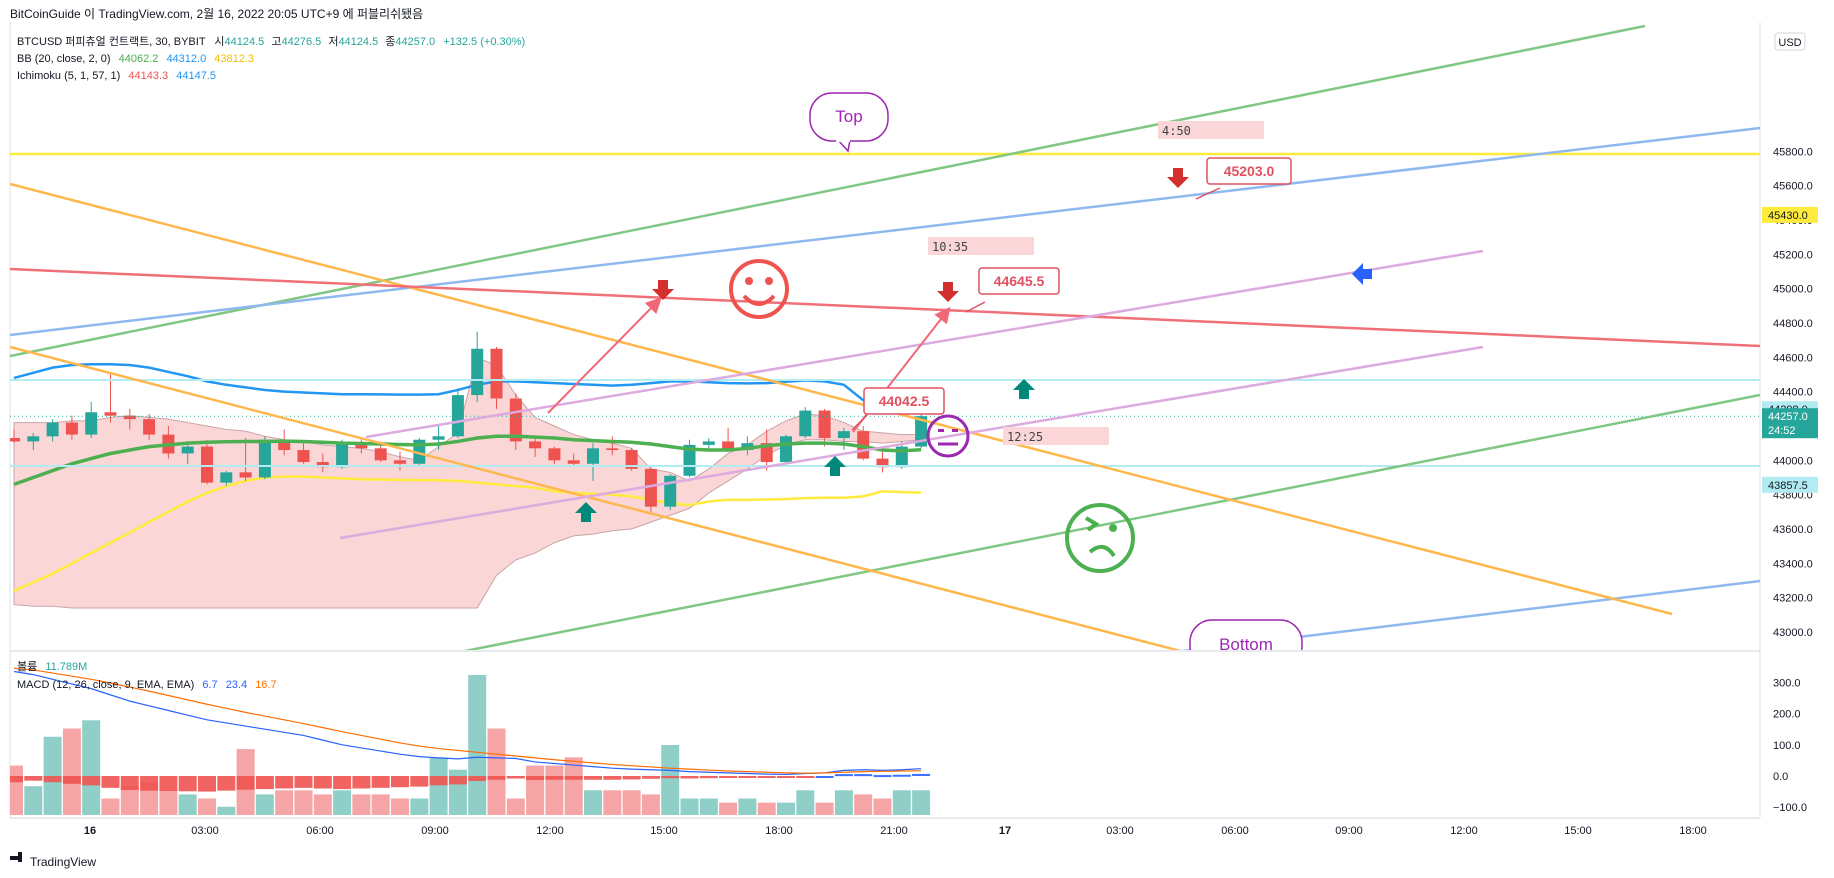 This screenshot has width=1834, height=878. What do you see at coordinates (358, 42) in the screenshot?
I see `legend-low: 44124.5` at bounding box center [358, 42].